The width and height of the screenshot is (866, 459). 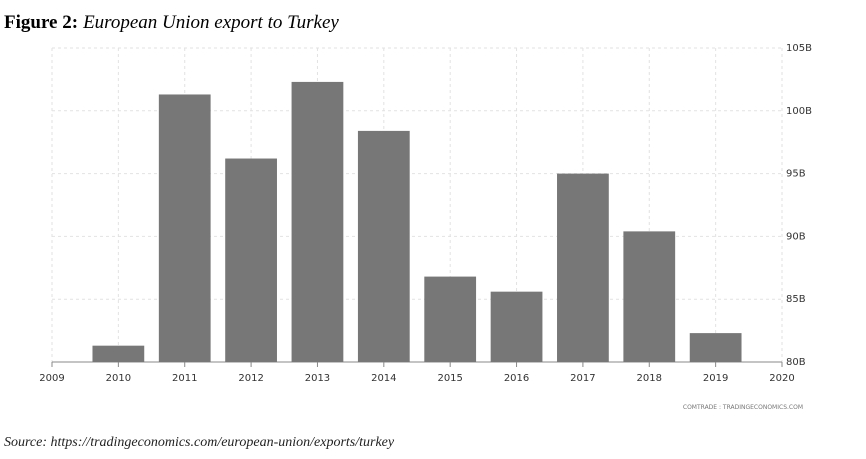 I want to click on x-tick-label: 2020, so click(x=781, y=378).